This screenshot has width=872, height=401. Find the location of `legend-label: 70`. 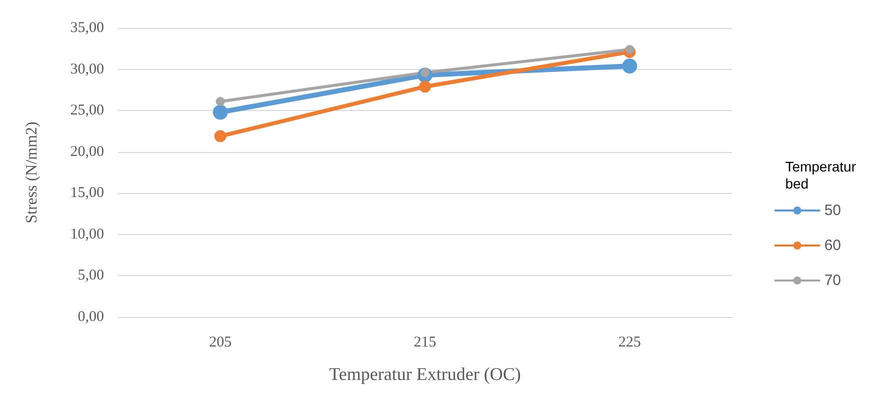

legend-label: 70 is located at coordinates (833, 280).